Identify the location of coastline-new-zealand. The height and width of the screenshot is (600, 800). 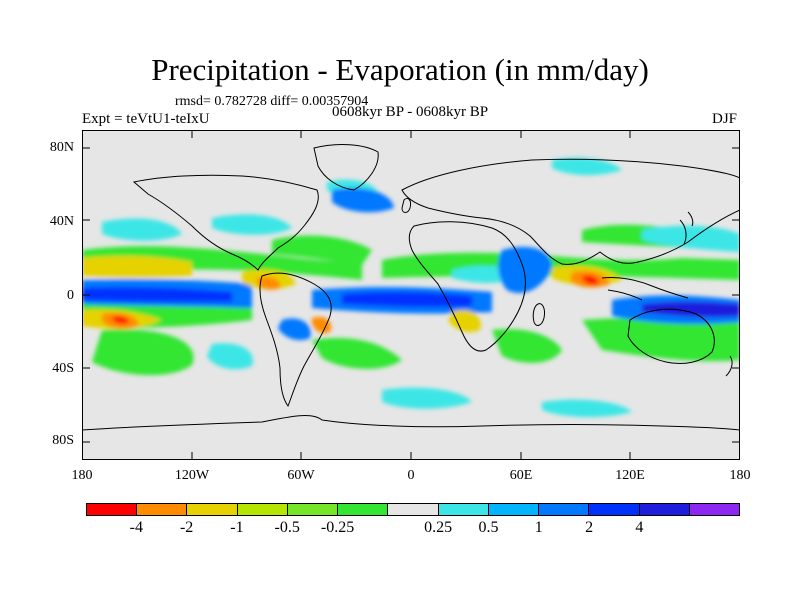
(729, 366).